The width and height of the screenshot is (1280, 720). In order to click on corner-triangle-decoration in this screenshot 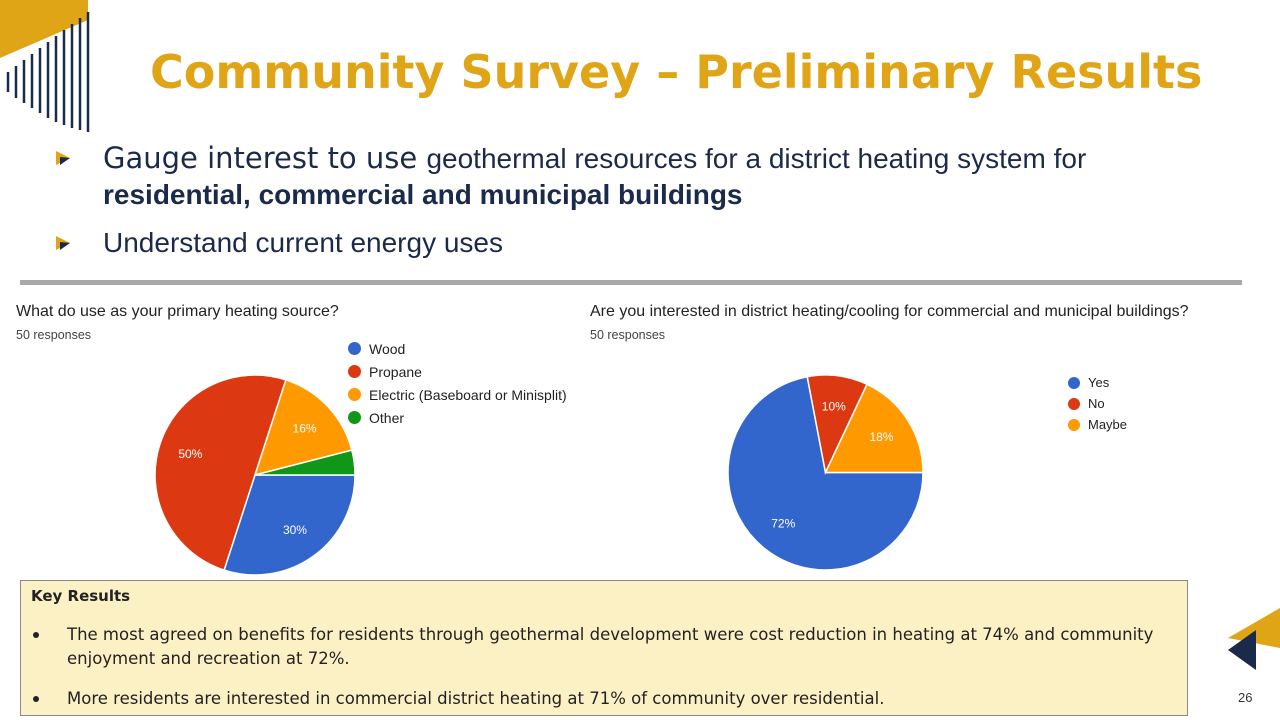, I will do `click(1254, 639)`.